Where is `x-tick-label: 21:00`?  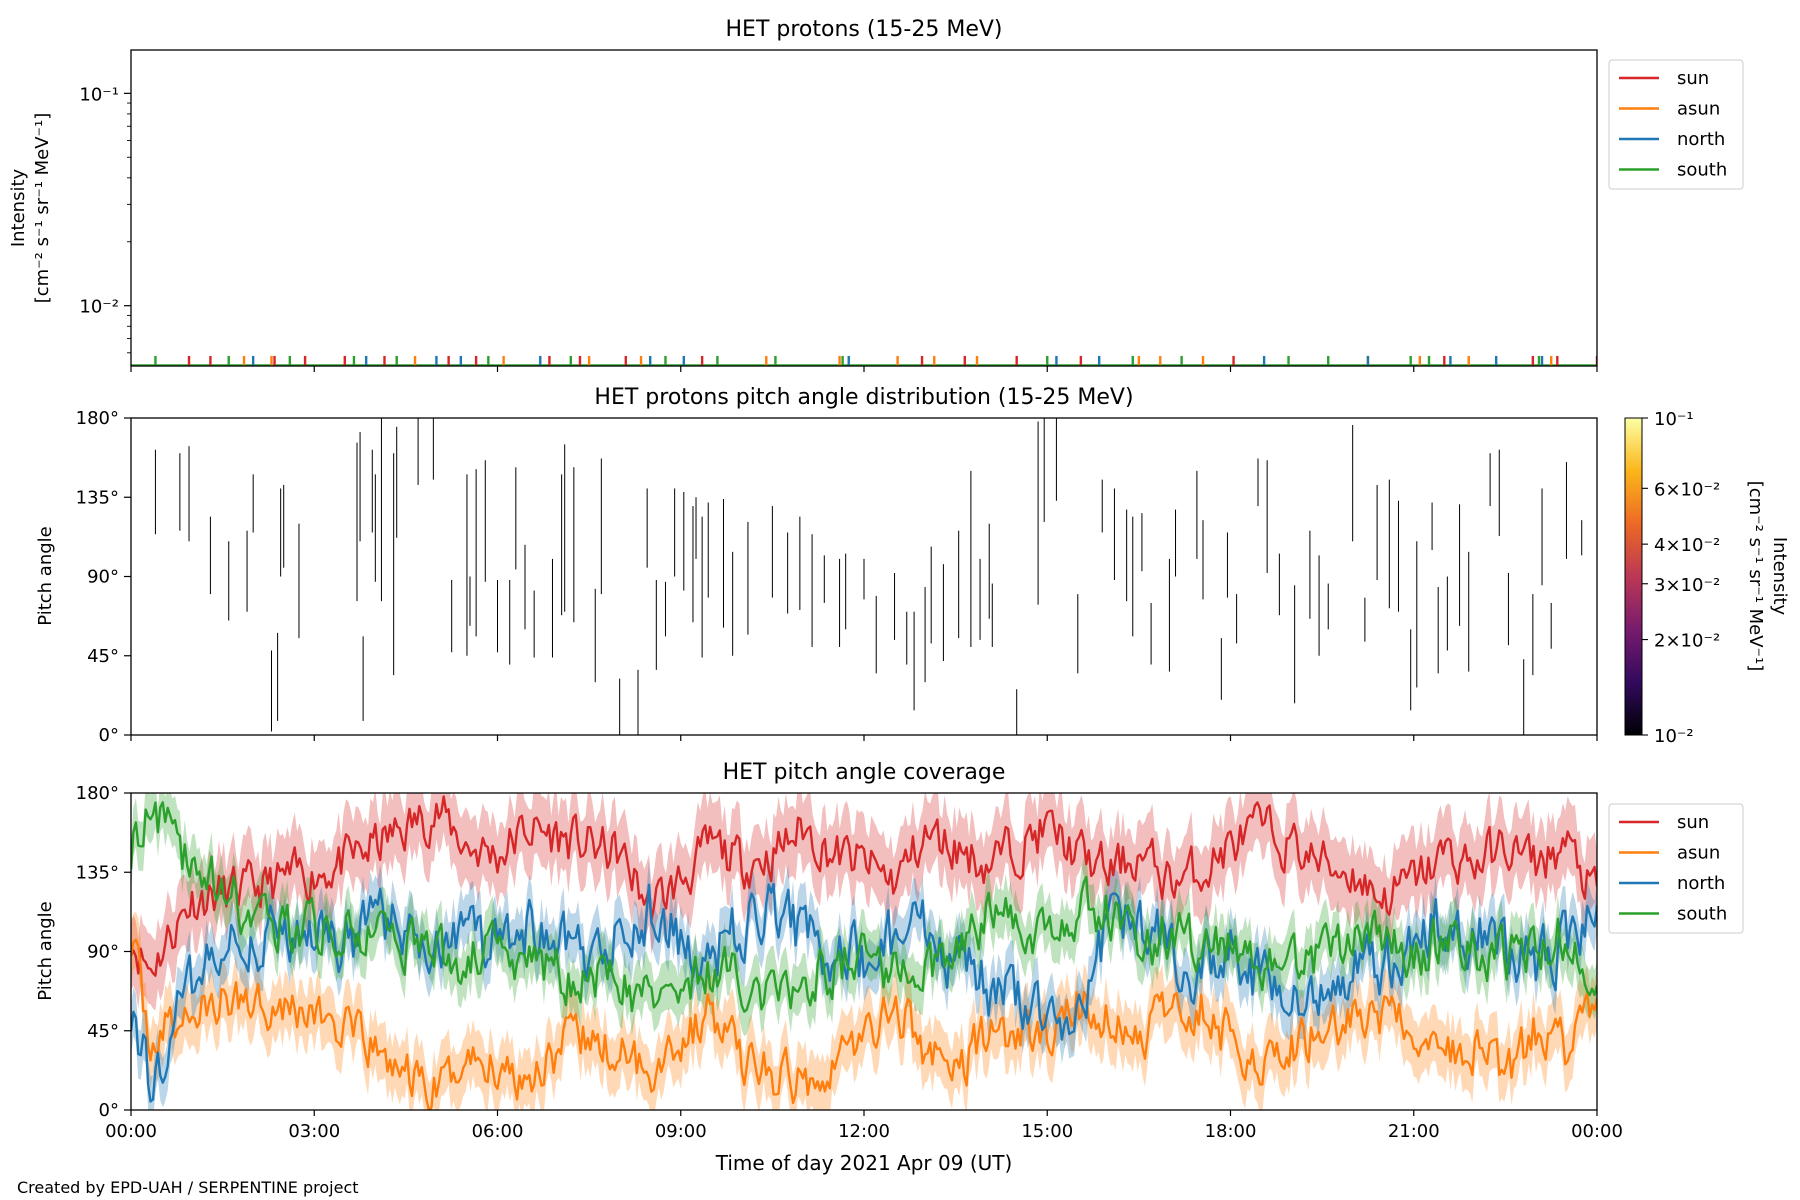 x-tick-label: 21:00 is located at coordinates (1414, 1131).